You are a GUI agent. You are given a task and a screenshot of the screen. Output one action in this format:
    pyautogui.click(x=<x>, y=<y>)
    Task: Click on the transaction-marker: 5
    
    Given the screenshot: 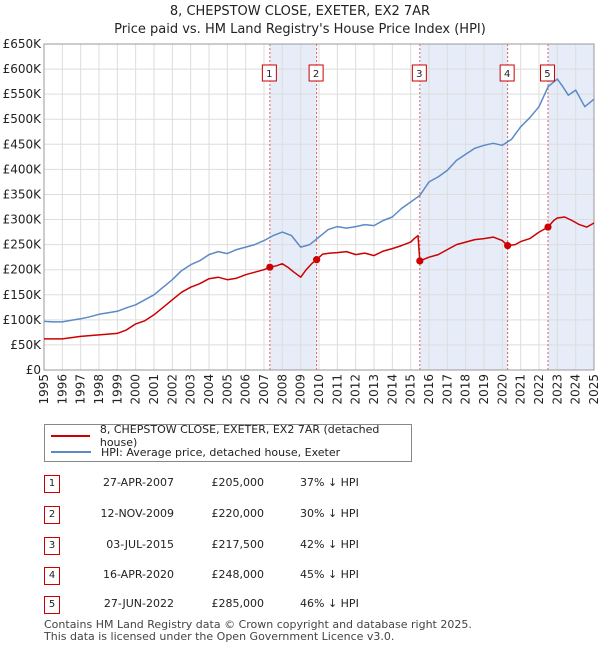 What is the action you would take?
    pyautogui.click(x=52, y=605)
    